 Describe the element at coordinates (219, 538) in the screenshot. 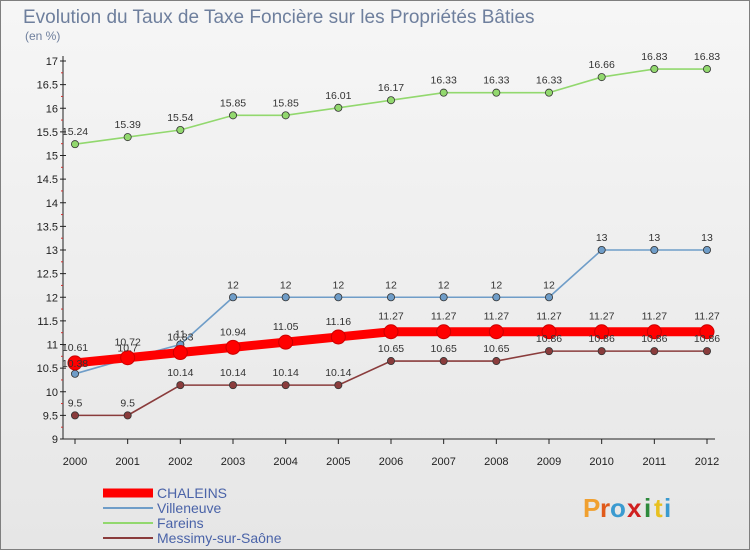

I see `legend-label: Messimy-sur-Saône` at that location.